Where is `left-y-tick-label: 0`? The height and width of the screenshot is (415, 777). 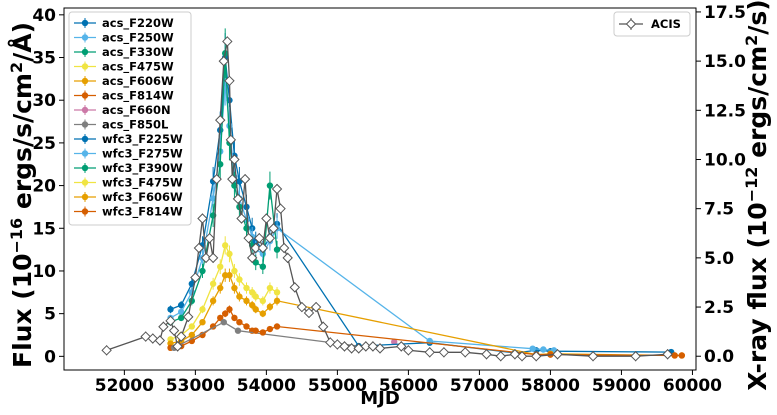
left-y-tick-label: 0 is located at coordinates (50, 357).